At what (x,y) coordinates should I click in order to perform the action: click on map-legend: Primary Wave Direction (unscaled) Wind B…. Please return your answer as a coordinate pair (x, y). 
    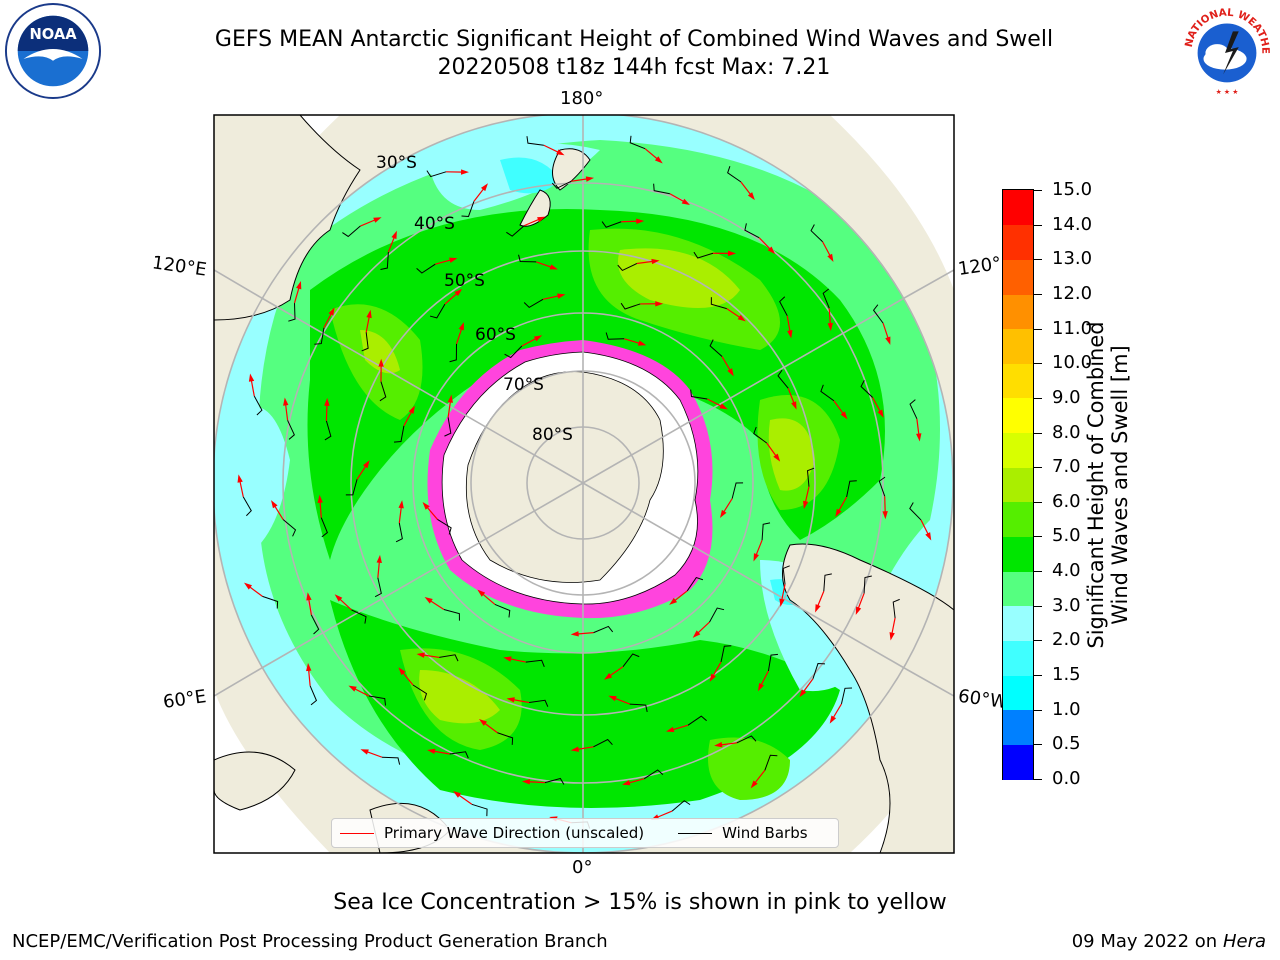
    Looking at the image, I should click on (585, 833).